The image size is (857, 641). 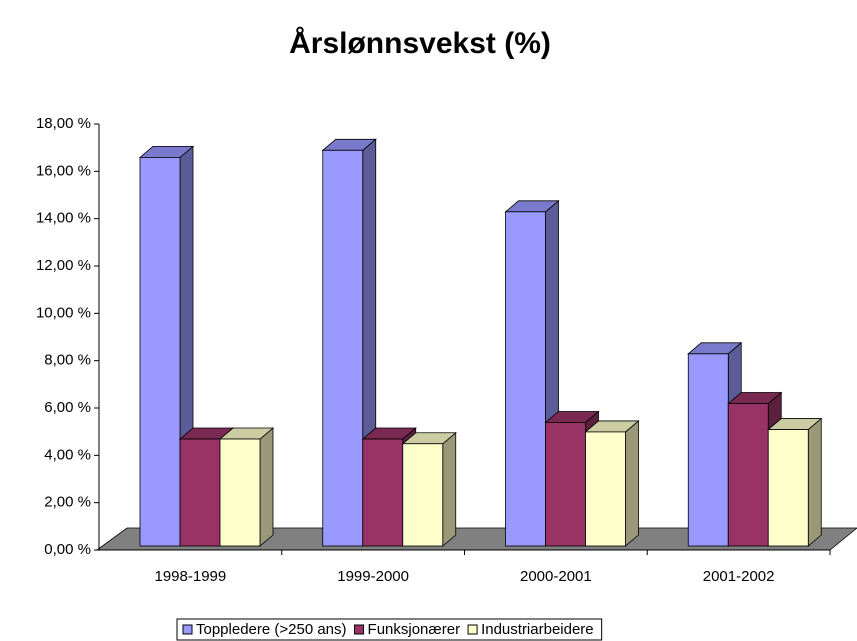 I want to click on chart-title: Årslønnsvekst (%), so click(x=420, y=43).